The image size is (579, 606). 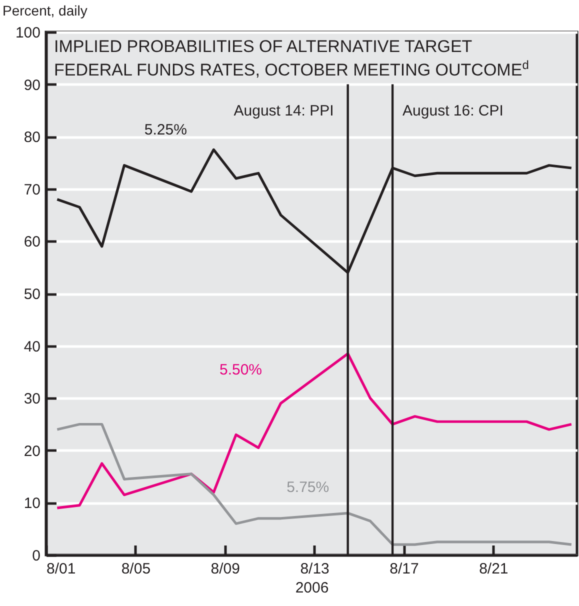 What do you see at coordinates (312, 588) in the screenshot?
I see `x-axis-title: 2006` at bounding box center [312, 588].